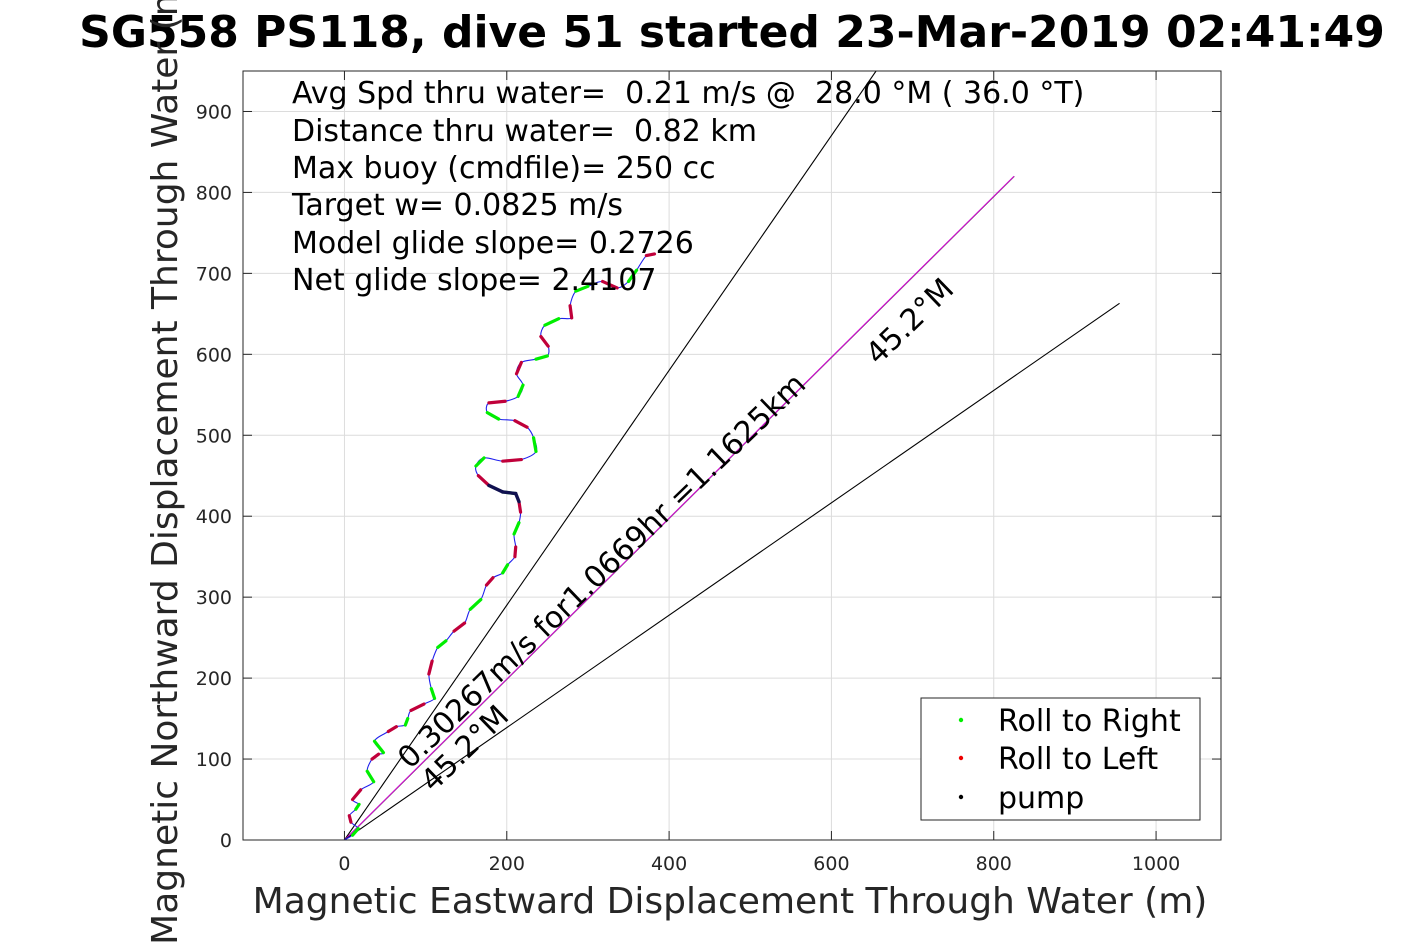  What do you see at coordinates (1041, 798) in the screenshot?
I see `legend-label-pump: pump` at bounding box center [1041, 798].